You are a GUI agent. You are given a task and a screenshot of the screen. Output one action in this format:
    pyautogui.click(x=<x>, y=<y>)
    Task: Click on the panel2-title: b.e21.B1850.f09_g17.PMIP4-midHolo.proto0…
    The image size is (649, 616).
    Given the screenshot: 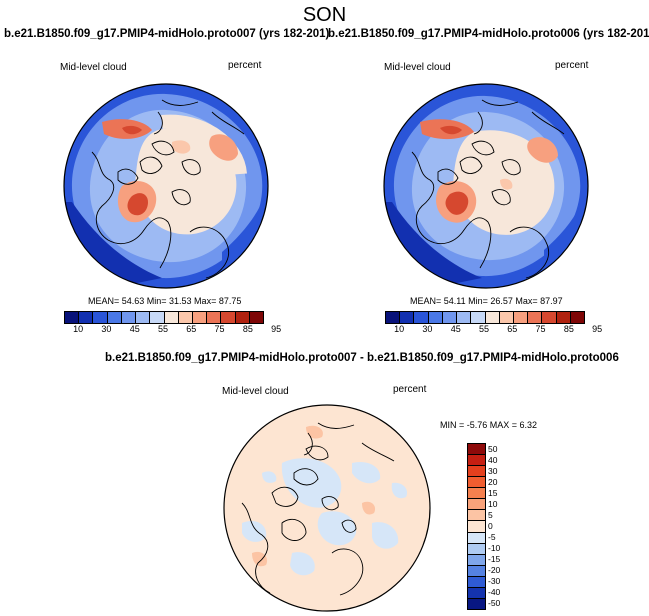 What is the action you would take?
    pyautogui.click(x=488, y=34)
    